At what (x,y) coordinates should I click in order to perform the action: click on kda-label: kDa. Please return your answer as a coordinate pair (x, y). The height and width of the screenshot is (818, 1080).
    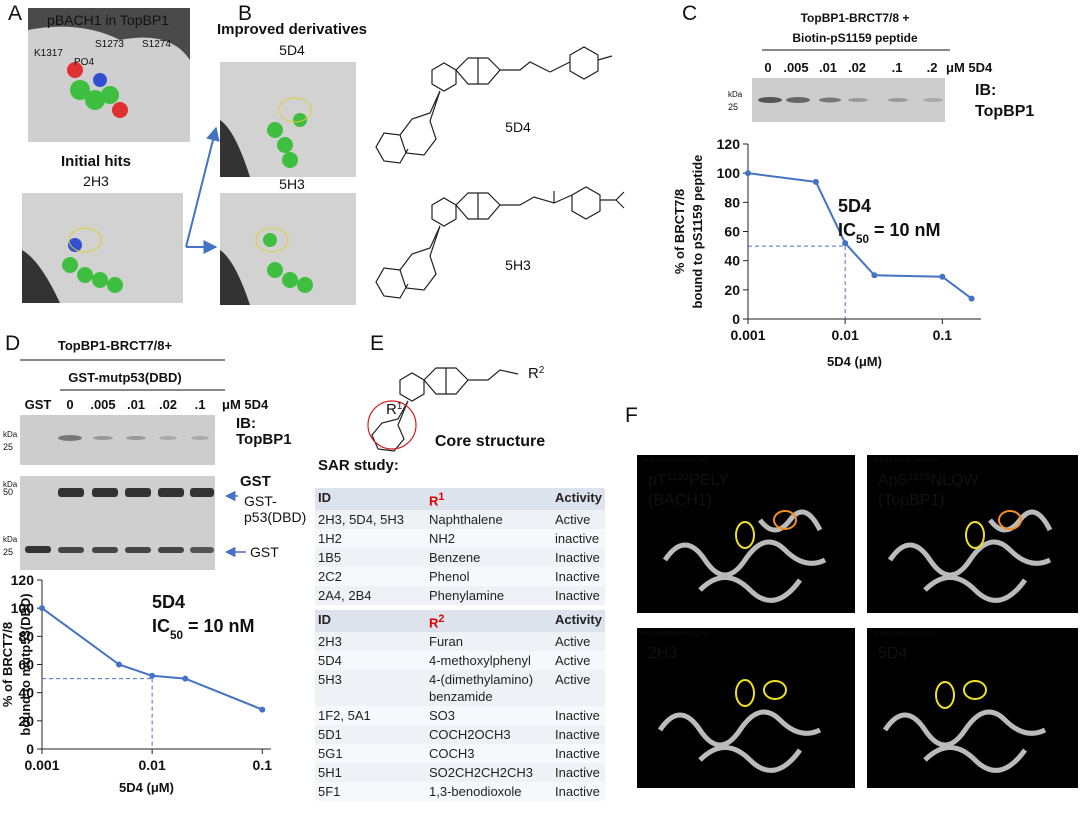
    Looking at the image, I should click on (10, 434).